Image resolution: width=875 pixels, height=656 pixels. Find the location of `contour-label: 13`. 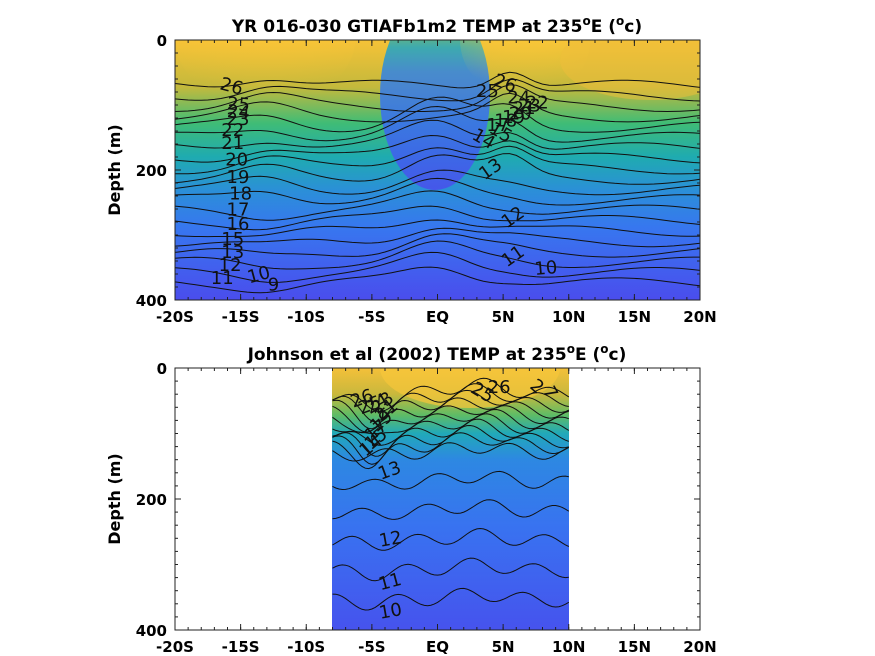

contour-label: 13 is located at coordinates (232, 252).